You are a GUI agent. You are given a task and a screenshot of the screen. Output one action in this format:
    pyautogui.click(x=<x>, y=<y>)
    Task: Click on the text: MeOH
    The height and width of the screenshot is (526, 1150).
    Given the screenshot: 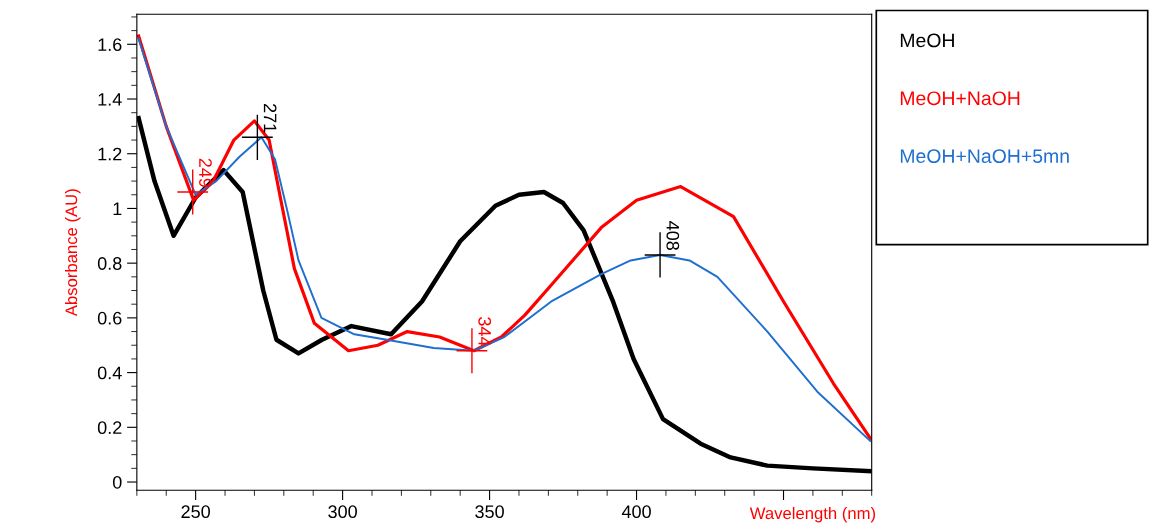 What is the action you would take?
    pyautogui.click(x=927, y=40)
    